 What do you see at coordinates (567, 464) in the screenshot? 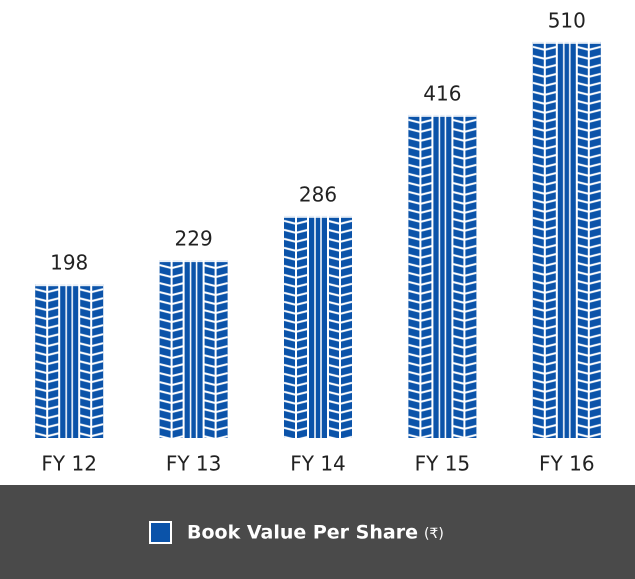
I see `x-tick-label: FY 16` at bounding box center [567, 464].